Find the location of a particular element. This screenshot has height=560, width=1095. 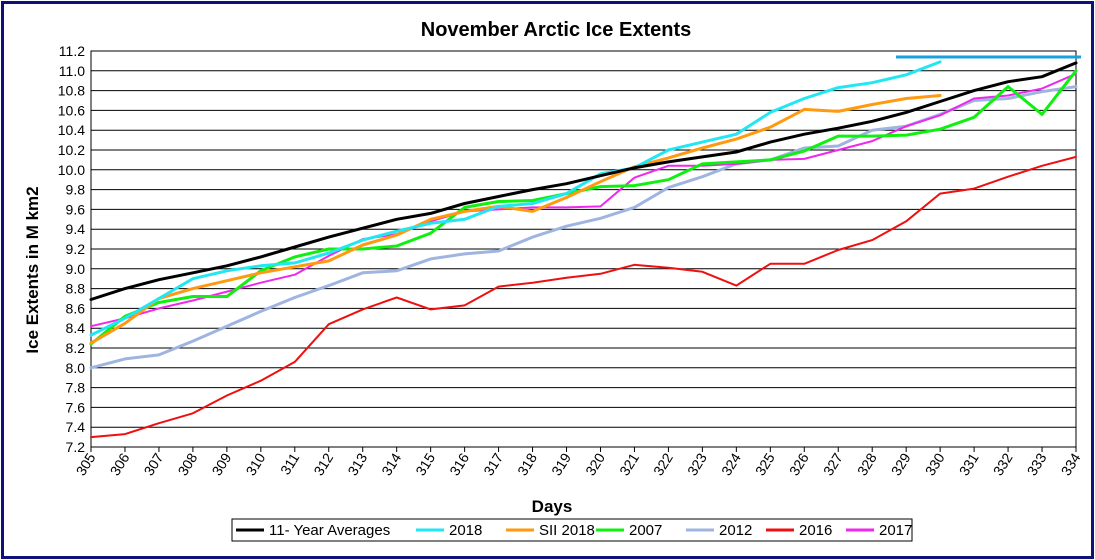

y-tick-label: 7.2 is located at coordinates (76, 447).